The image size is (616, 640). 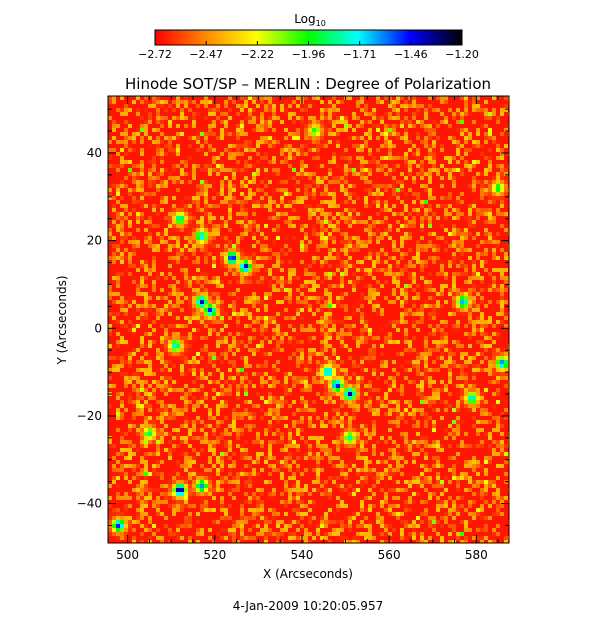 What do you see at coordinates (360, 54) in the screenshot?
I see `colorbar-tick-label: −1.71` at bounding box center [360, 54].